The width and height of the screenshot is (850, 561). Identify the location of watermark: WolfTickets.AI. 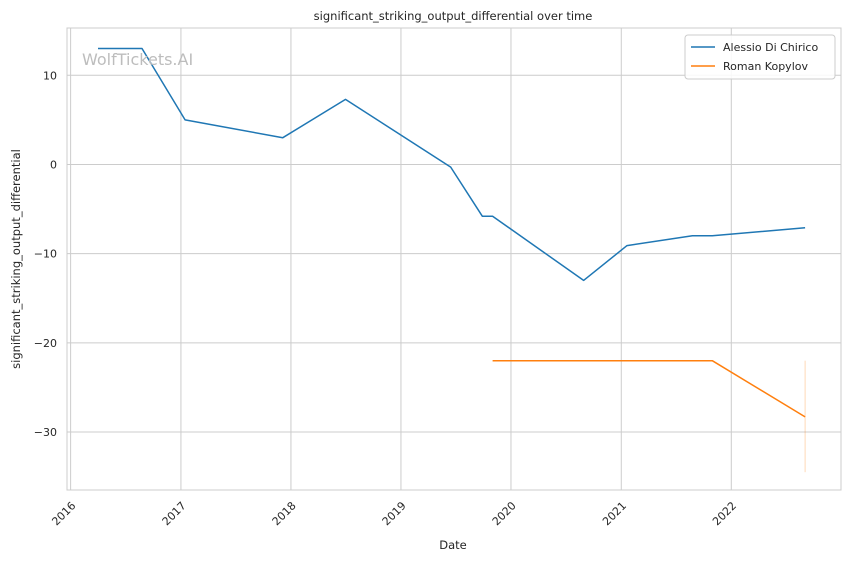
(137, 59).